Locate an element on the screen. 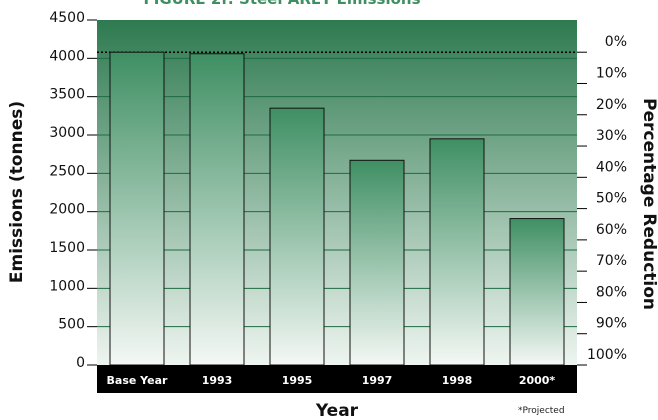  y-tick-label: 4500 is located at coordinates (67, 18).